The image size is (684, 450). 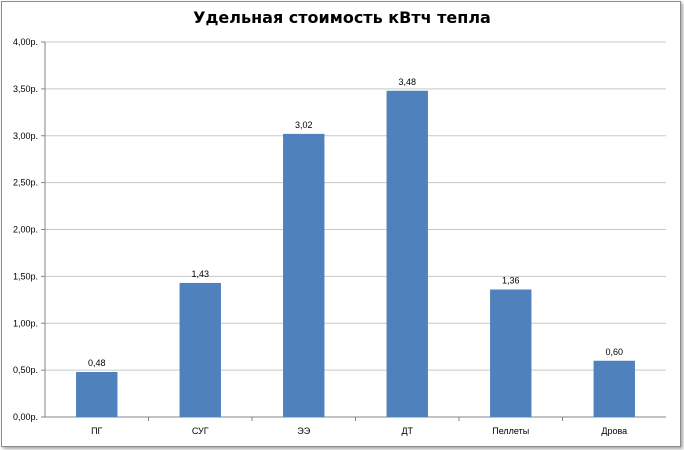 What do you see at coordinates (25, 417) in the screenshot?
I see `y-tick-label: 0,00р.` at bounding box center [25, 417].